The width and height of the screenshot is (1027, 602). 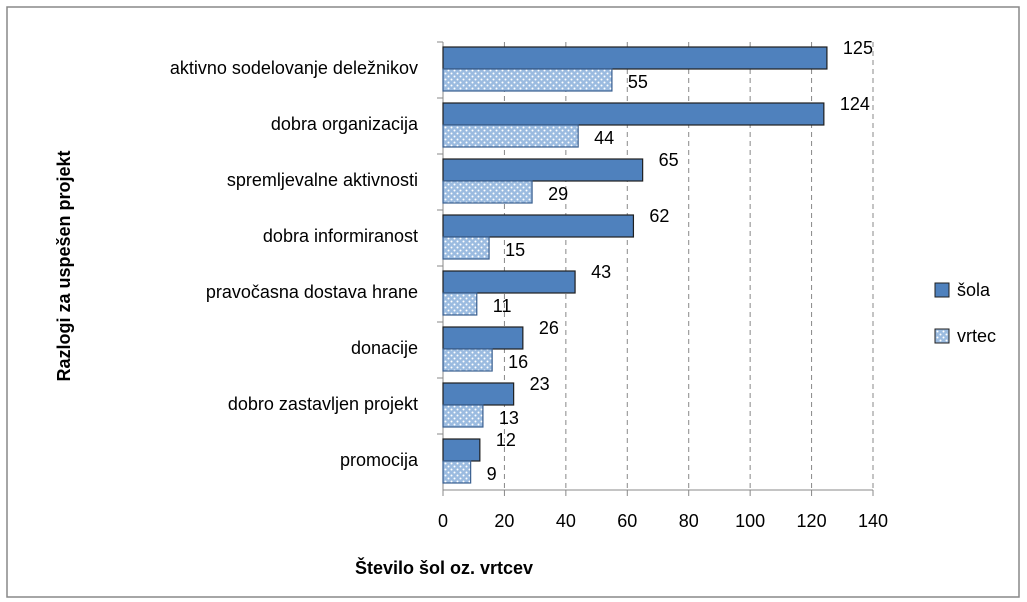 I want to click on y-tick-label: donacije, so click(x=384, y=348).